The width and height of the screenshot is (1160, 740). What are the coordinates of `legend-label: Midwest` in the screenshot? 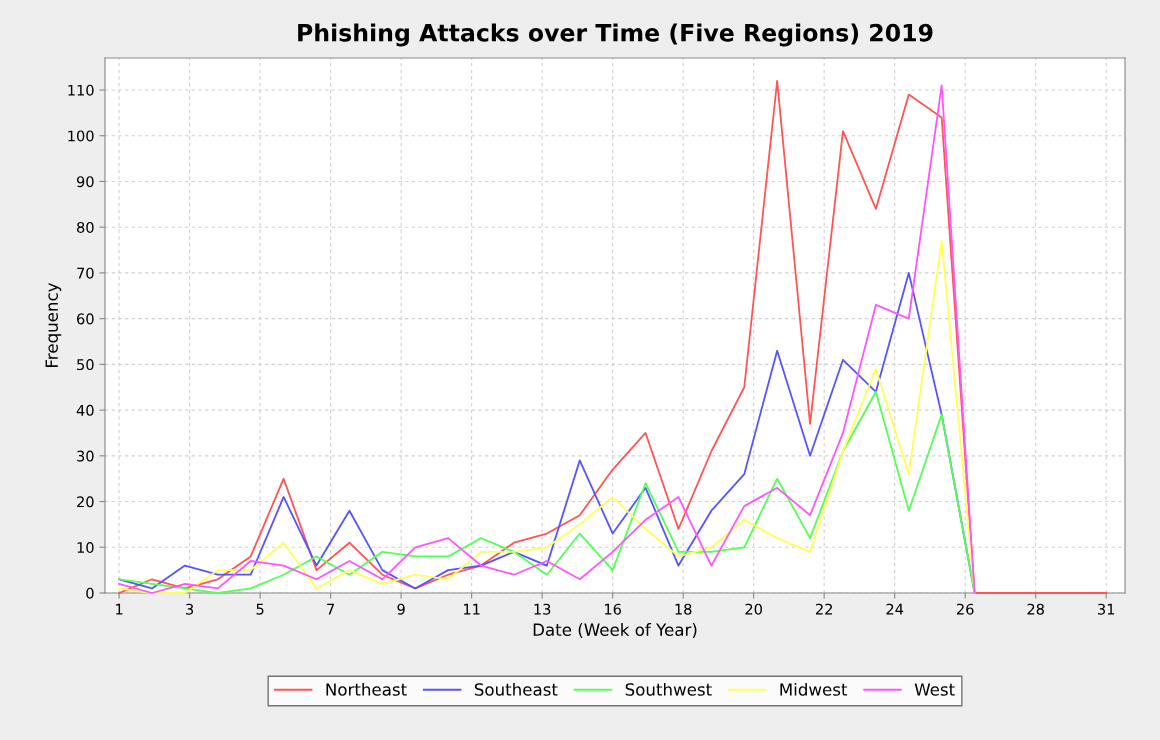 It's located at (814, 689).